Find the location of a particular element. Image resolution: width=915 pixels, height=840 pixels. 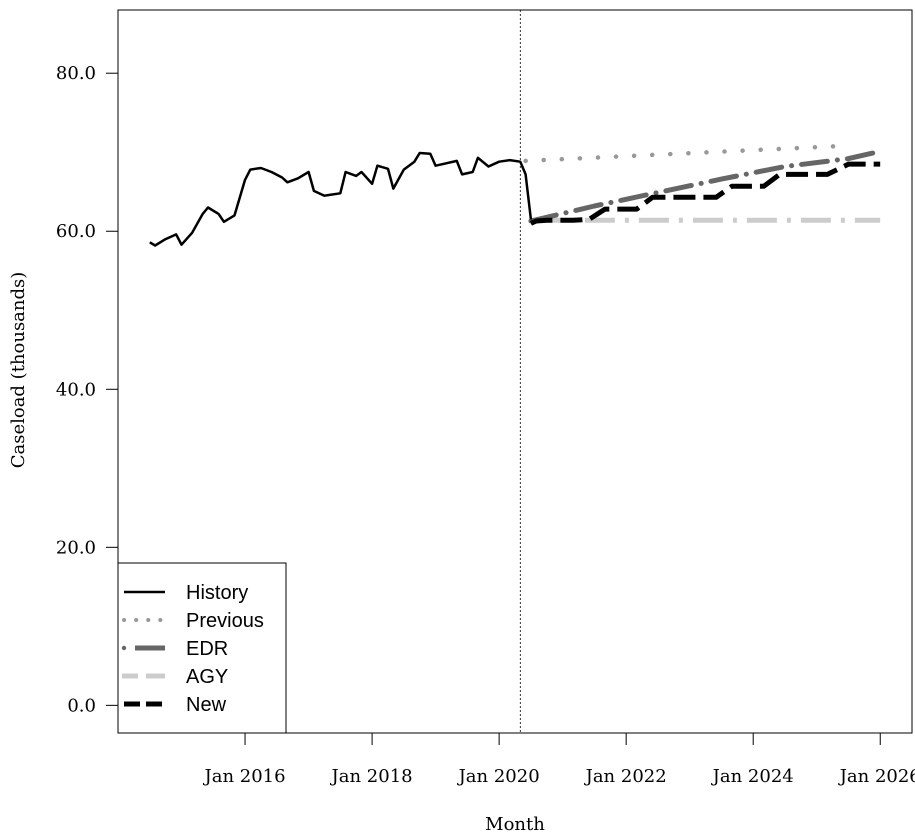

series-layer is located at coordinates (516, 195).